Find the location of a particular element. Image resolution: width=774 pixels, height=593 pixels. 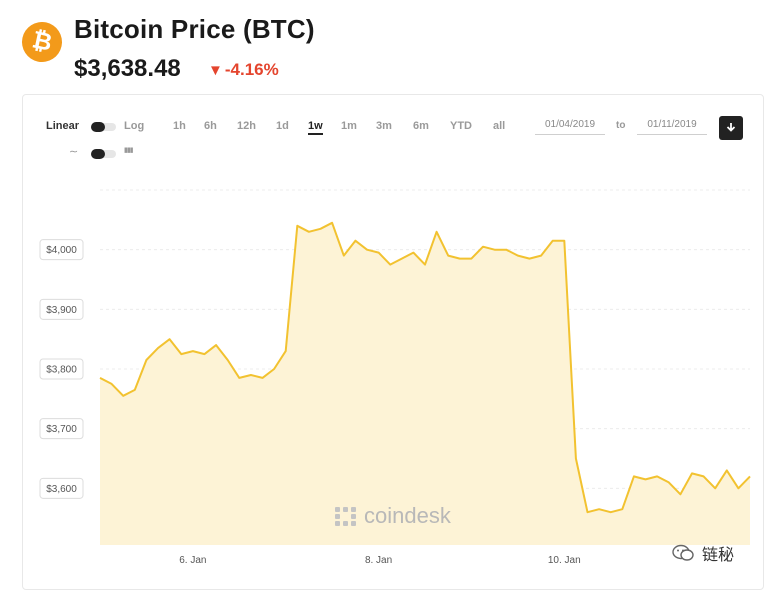

x-tick-label: 6. Jan is located at coordinates (192, 560).